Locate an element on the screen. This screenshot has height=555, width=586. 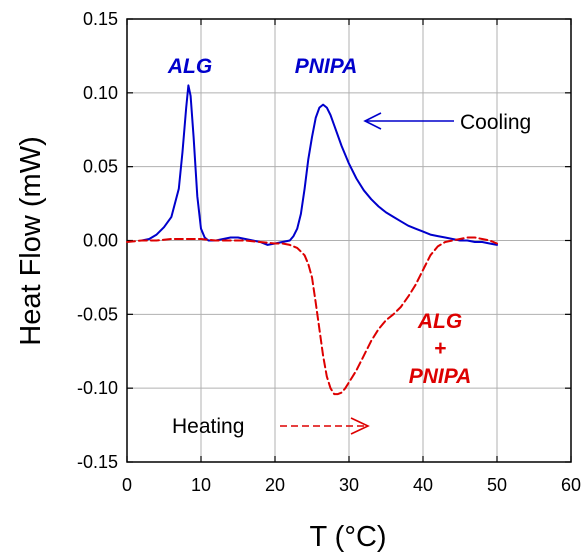
x-tick-label: 10 is located at coordinates (201, 485).